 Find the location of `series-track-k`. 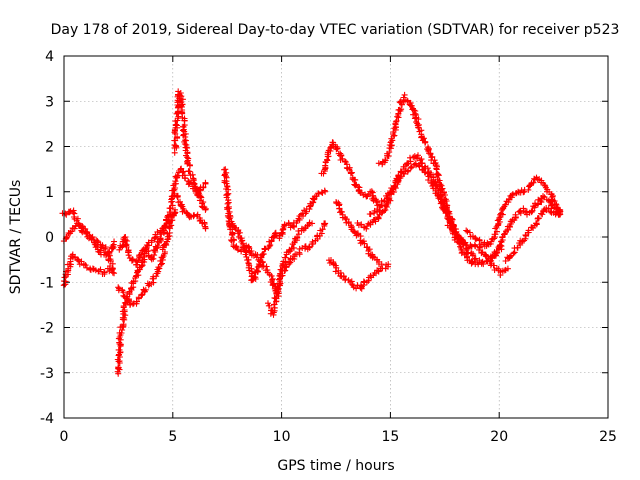

series-track-k is located at coordinates (297, 269).